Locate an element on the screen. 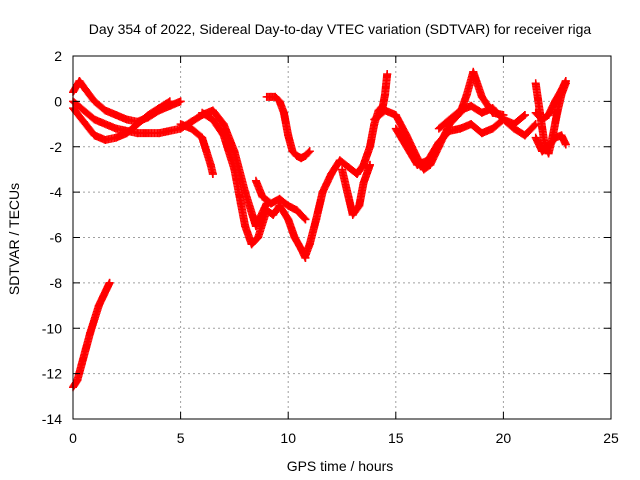  y-tick-label: -10 is located at coordinates (52, 328).